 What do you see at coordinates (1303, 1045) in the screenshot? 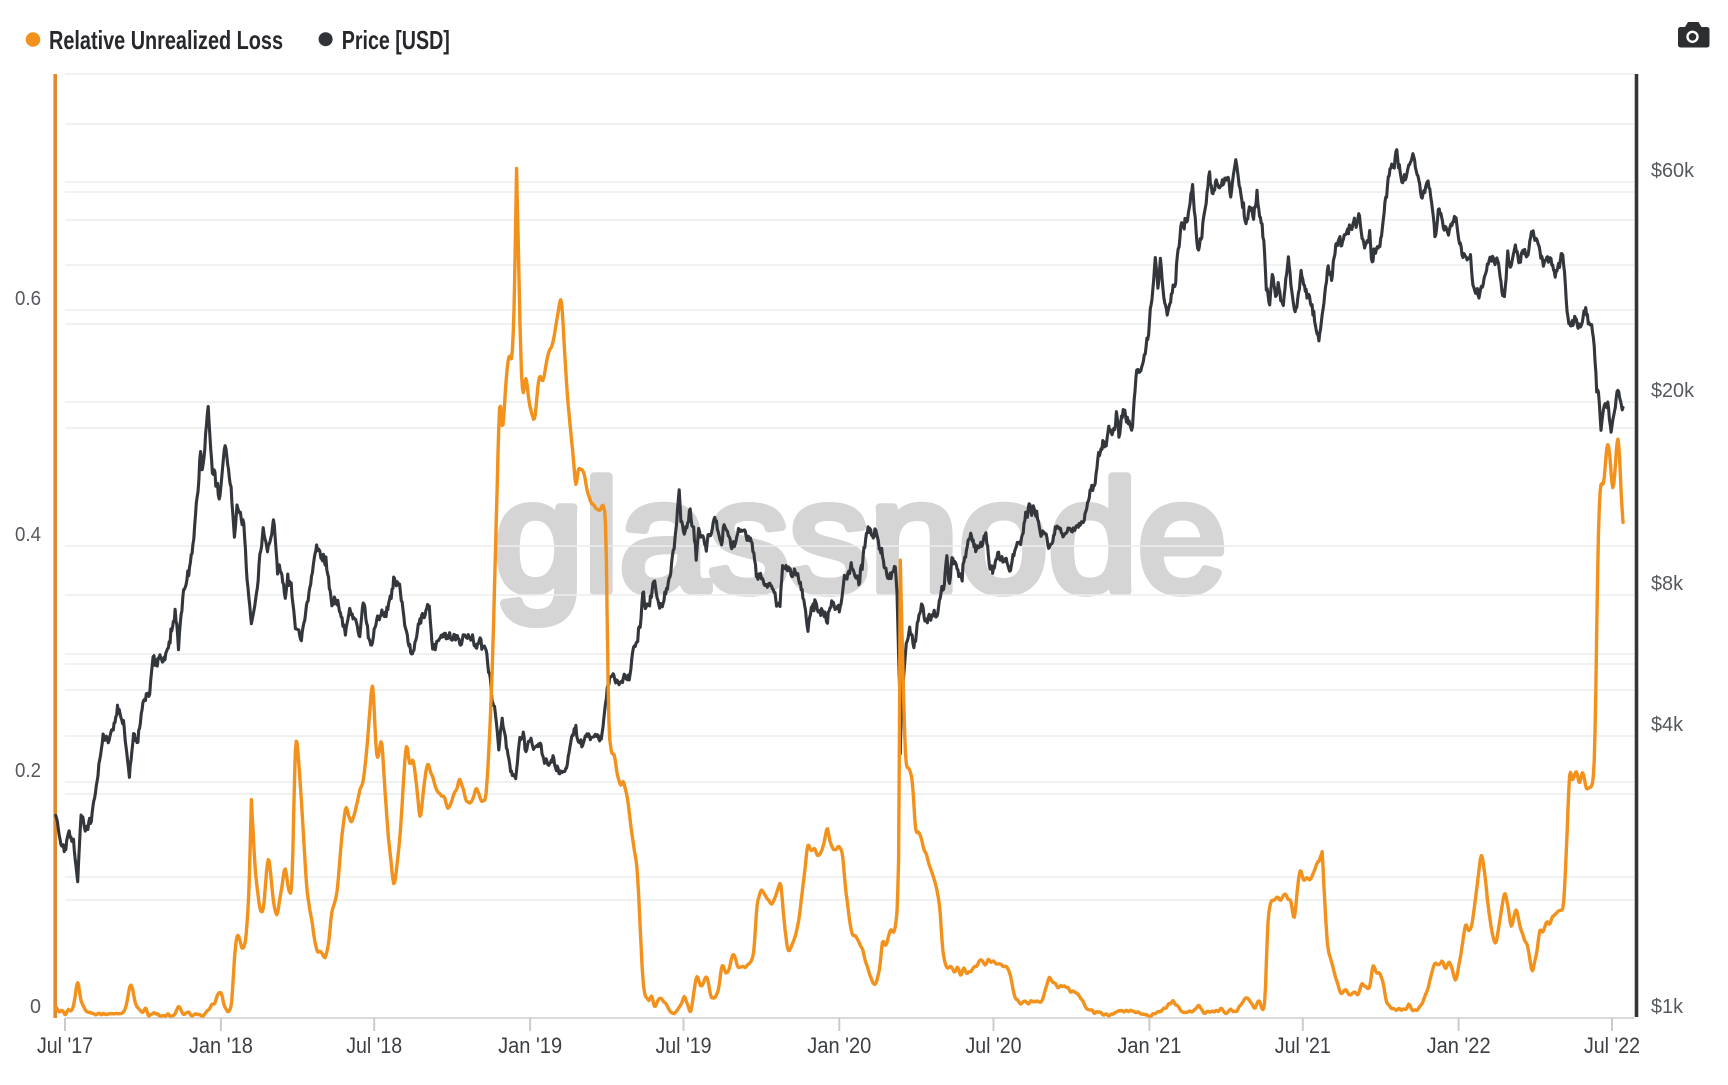
I see `svg-text: Jul '21` at bounding box center [1303, 1045].